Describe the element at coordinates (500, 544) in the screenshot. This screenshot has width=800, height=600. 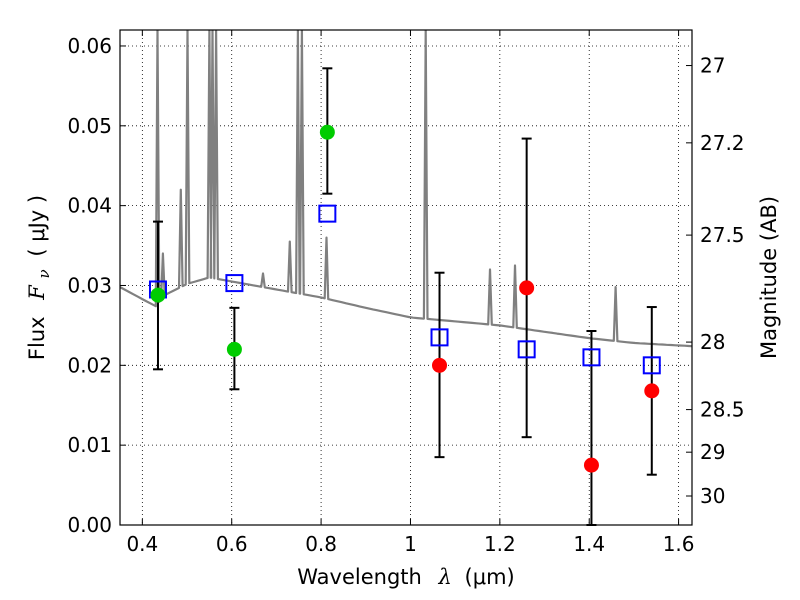
I see `x-tick-label: 1.2` at that location.